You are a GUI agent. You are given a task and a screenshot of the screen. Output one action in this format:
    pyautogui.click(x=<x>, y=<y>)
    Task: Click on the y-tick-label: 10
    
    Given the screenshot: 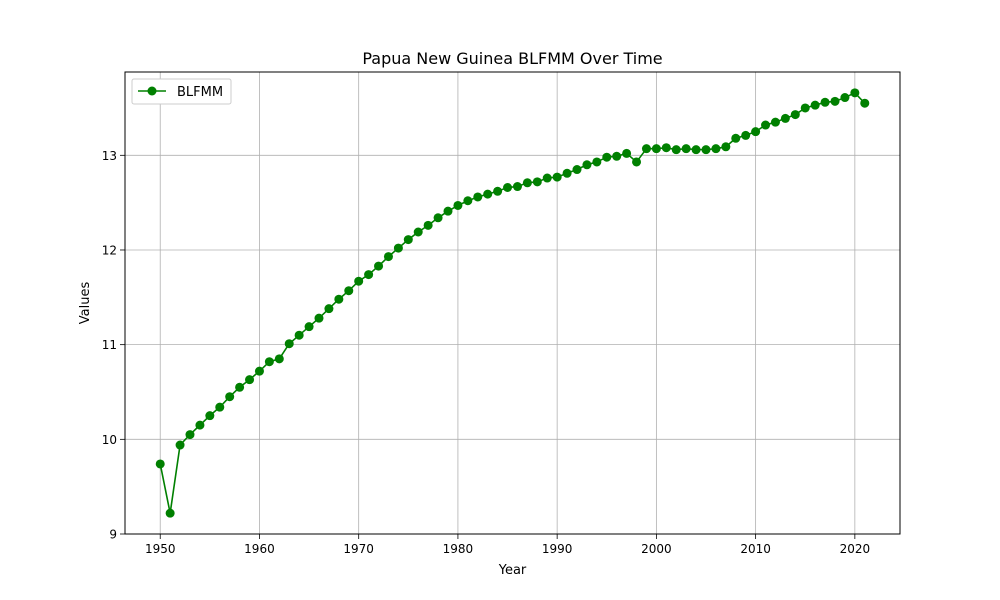 What is the action you would take?
    pyautogui.click(x=109, y=440)
    